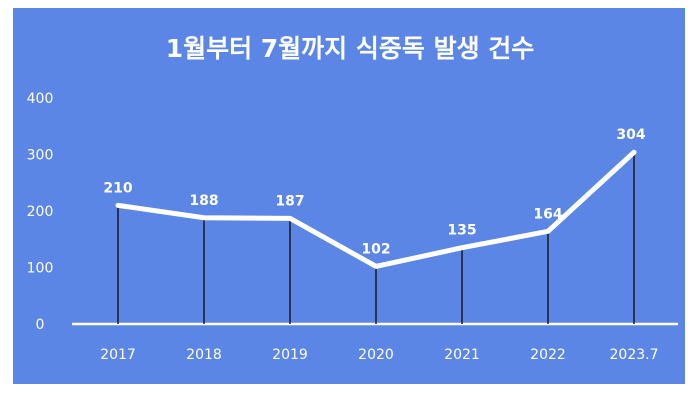 The height and width of the screenshot is (401, 700). Describe the element at coordinates (289, 201) in the screenshot. I see `data-label: 187` at that location.